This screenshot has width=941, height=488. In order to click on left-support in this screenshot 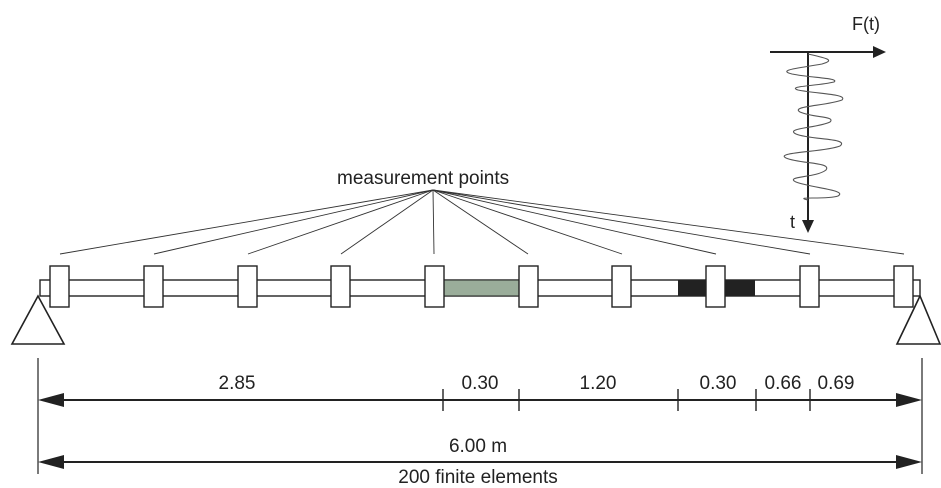, I will do `click(38, 319)`.